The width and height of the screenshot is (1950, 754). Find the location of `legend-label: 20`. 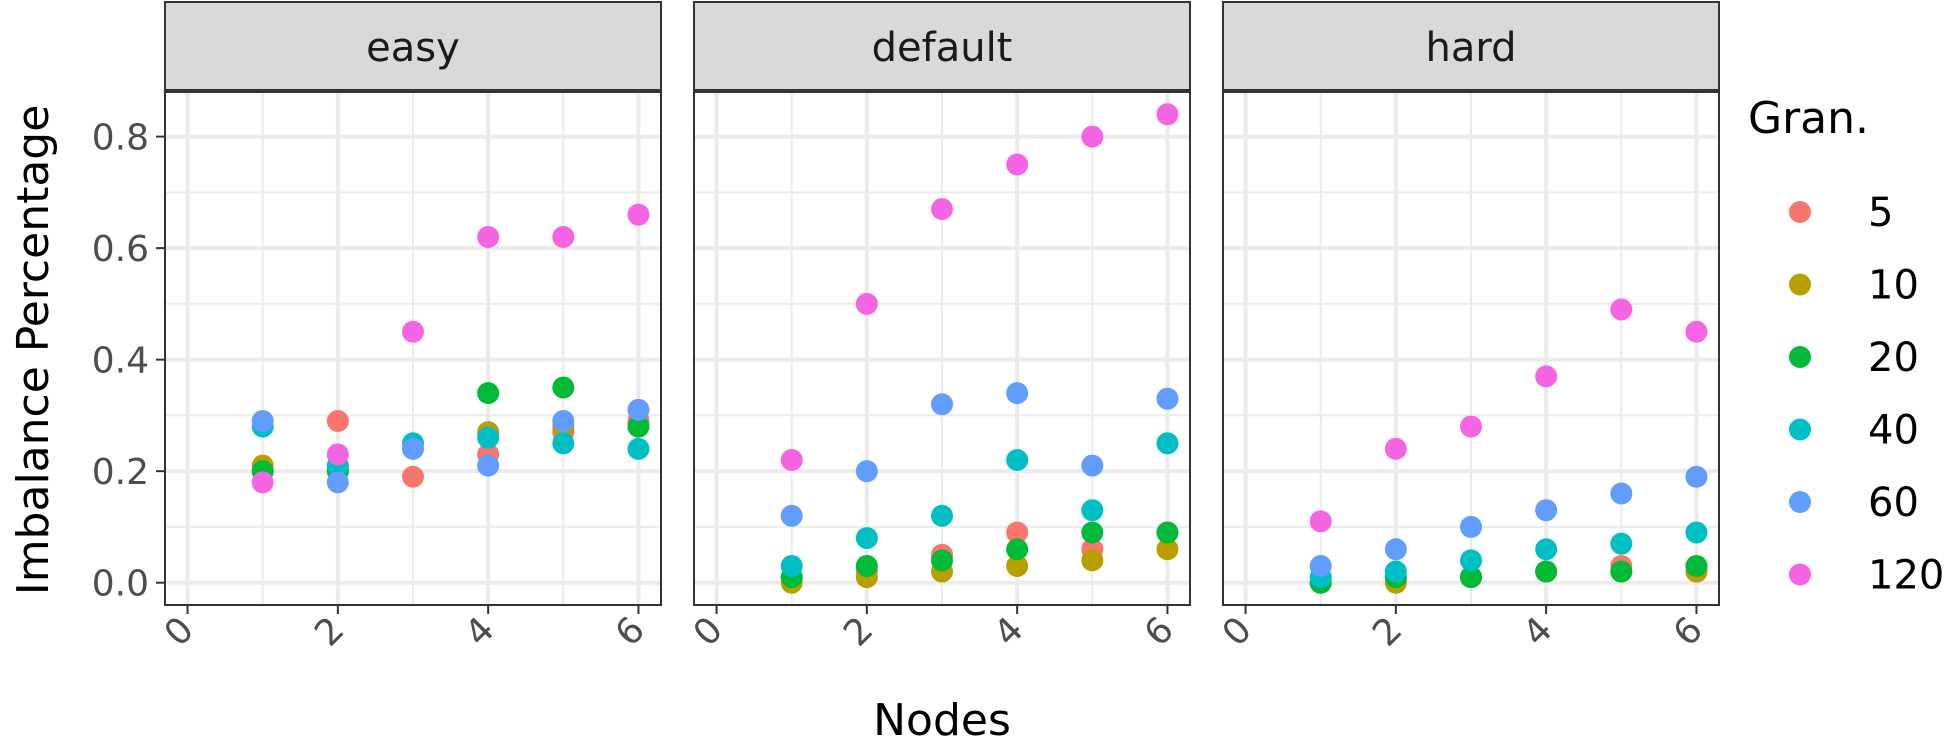

legend-label: 20 is located at coordinates (1893, 358).